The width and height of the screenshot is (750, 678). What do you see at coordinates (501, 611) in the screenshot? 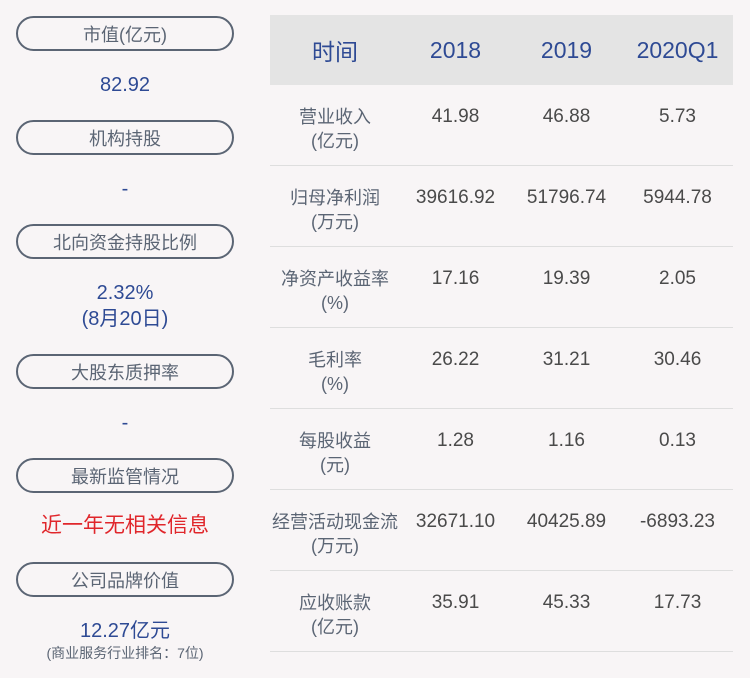
I see `table-row: 应收账款 (亿元) 35.91 45.33 17.73` at bounding box center [501, 611].